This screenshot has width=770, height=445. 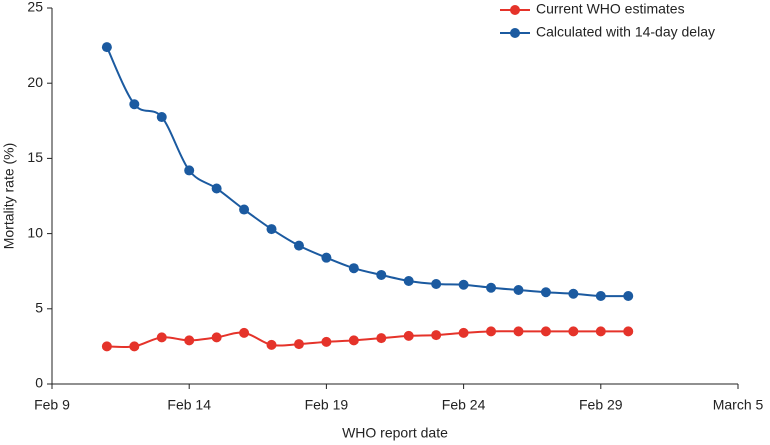 I want to click on y-tick-label: 0, so click(x=39, y=383).